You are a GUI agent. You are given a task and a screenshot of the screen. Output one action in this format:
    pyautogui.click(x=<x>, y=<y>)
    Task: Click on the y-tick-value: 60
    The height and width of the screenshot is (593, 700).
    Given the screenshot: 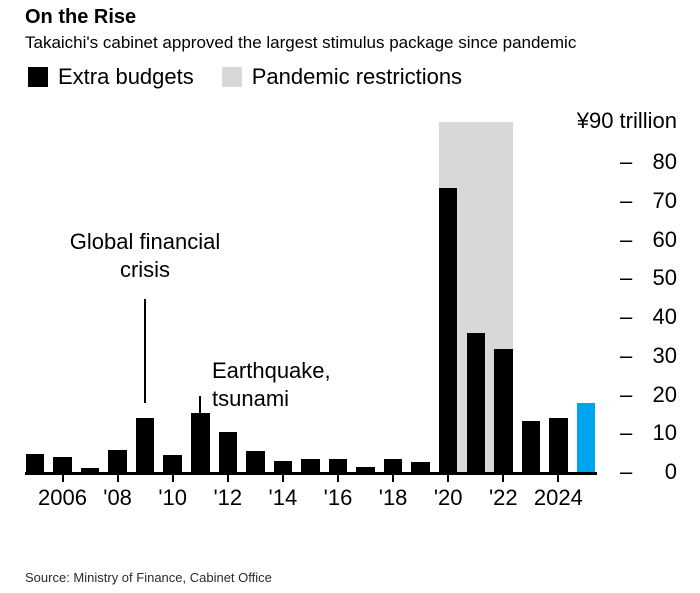 What is the action you would take?
    pyautogui.click(x=664, y=239)
    